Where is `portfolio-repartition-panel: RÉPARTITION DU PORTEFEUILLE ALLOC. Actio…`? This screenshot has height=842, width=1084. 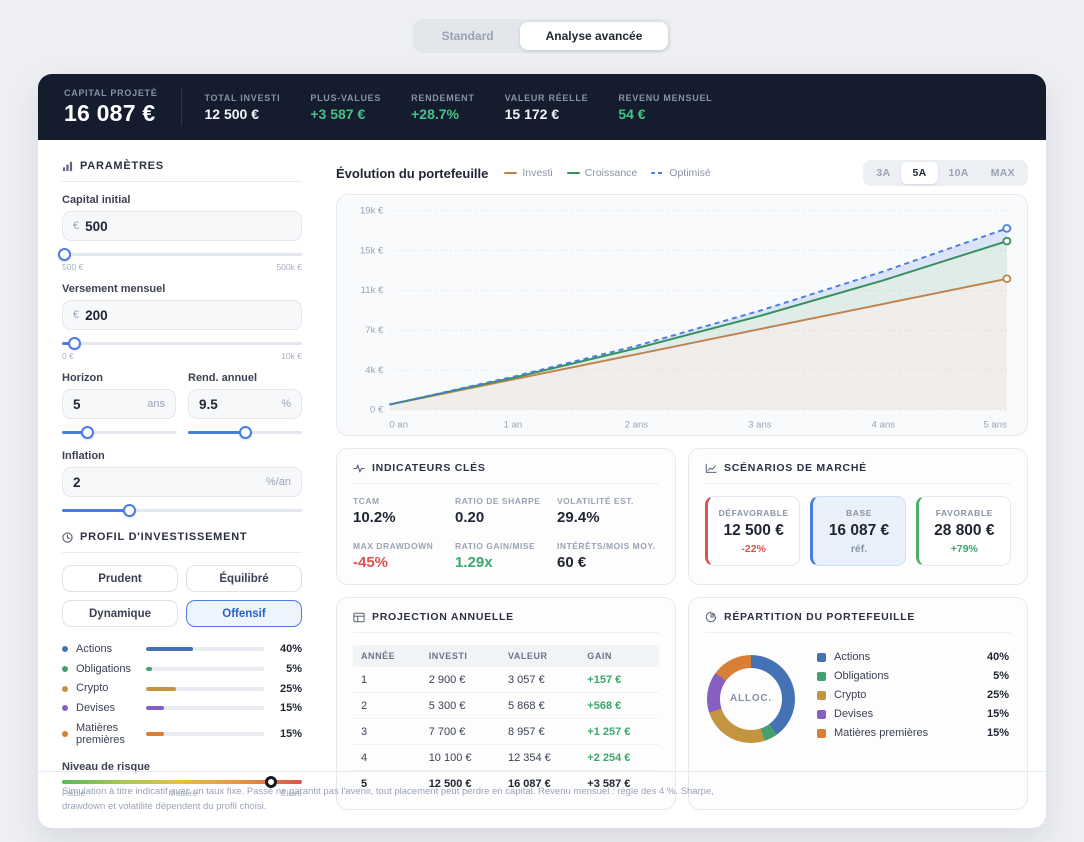
portfolio-repartition-panel: RÉPARTITION DU PORTEFEUILLE ALLOC. Actio… is located at coordinates (858, 703).